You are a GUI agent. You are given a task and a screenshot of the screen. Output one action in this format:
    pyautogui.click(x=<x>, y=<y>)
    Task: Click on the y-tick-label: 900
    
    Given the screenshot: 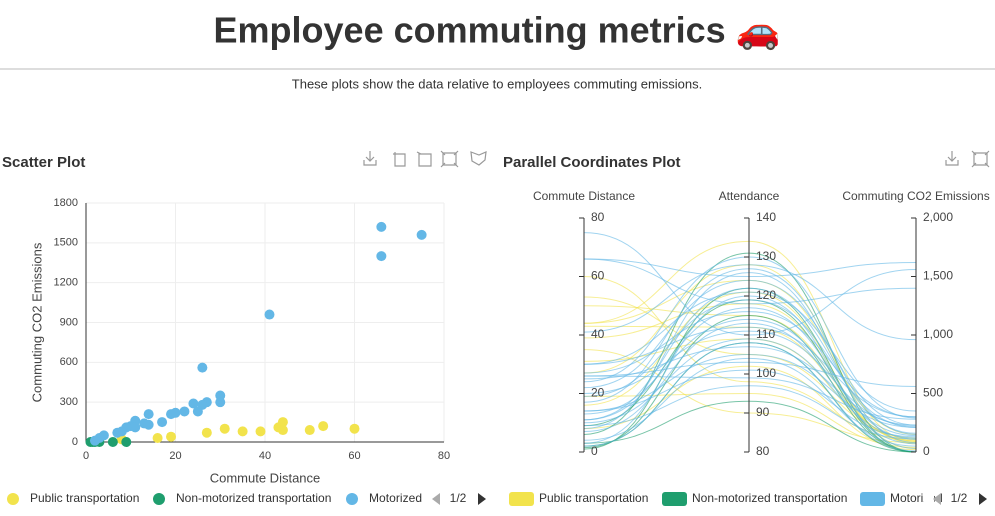 What is the action you would take?
    pyautogui.click(x=69, y=322)
    